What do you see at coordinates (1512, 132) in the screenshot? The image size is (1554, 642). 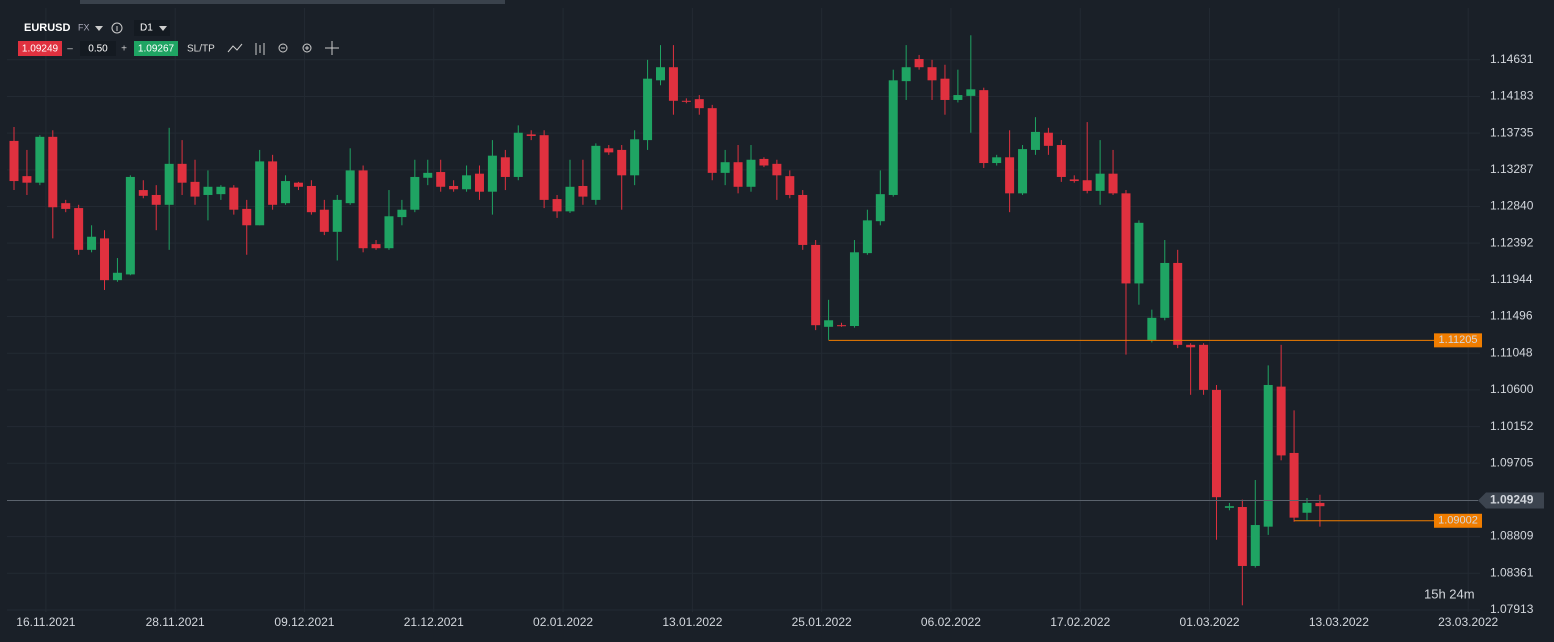 I see `y-tick-label: 1.13735` at bounding box center [1512, 132].